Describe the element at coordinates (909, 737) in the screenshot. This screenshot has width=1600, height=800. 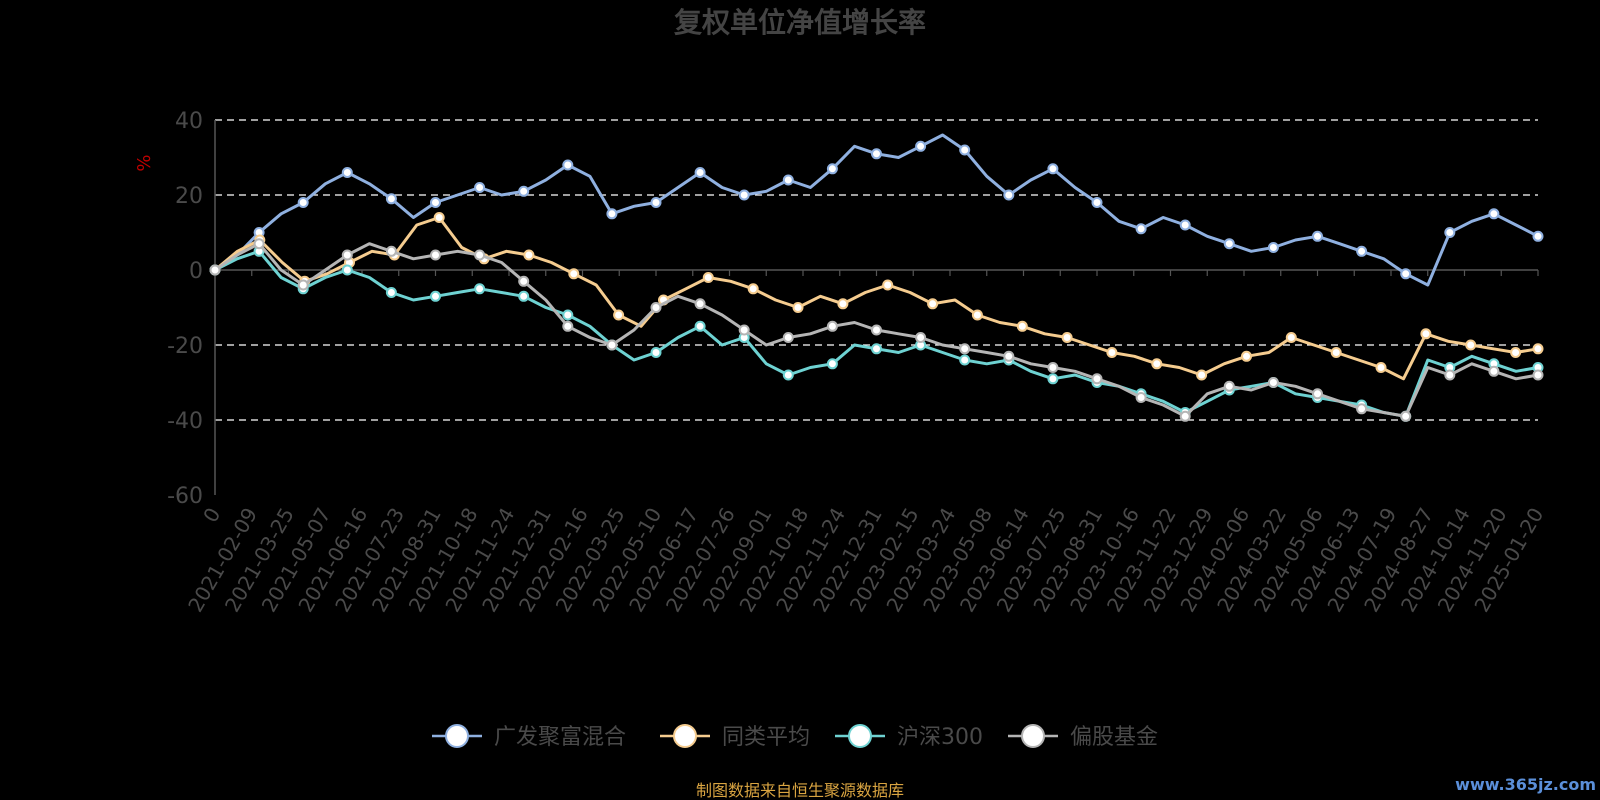
I see `legend-item: 沪深300` at that location.